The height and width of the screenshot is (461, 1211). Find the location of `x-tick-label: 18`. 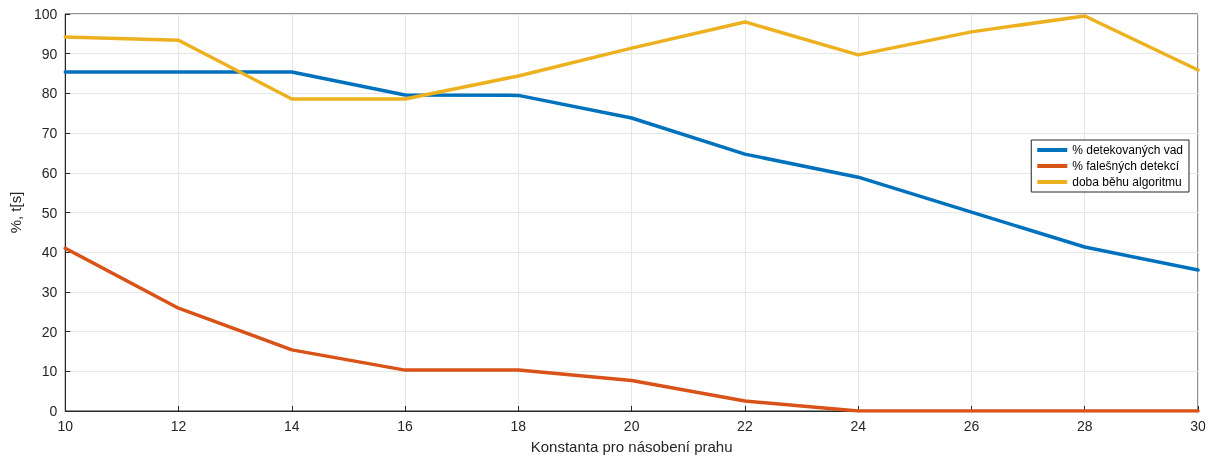

x-tick-label: 18 is located at coordinates (518, 426).